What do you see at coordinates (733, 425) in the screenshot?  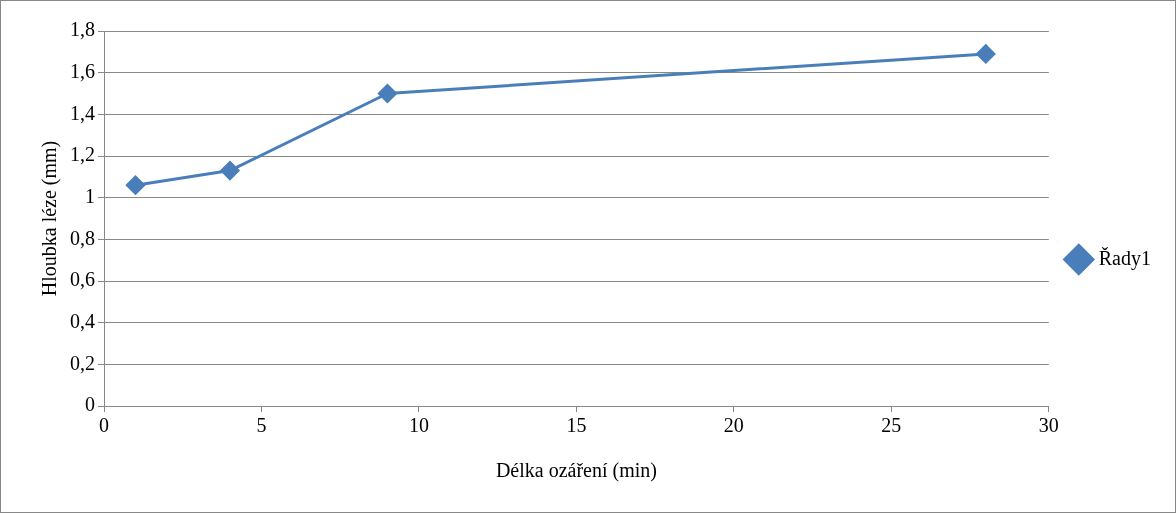 I see `x-tick-label: 20` at bounding box center [733, 425].